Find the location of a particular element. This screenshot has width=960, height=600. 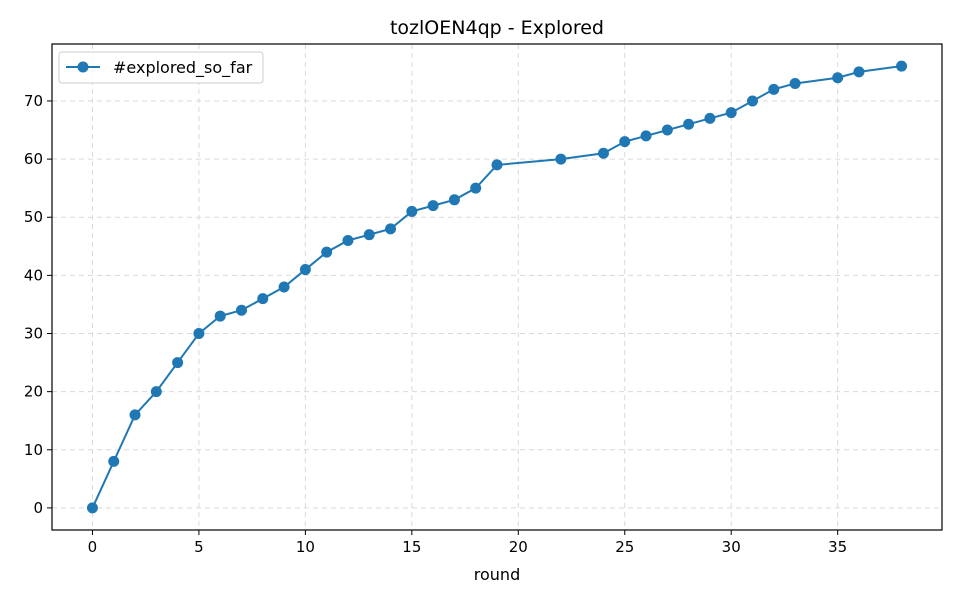

x-axis-label: round is located at coordinates (497, 574).